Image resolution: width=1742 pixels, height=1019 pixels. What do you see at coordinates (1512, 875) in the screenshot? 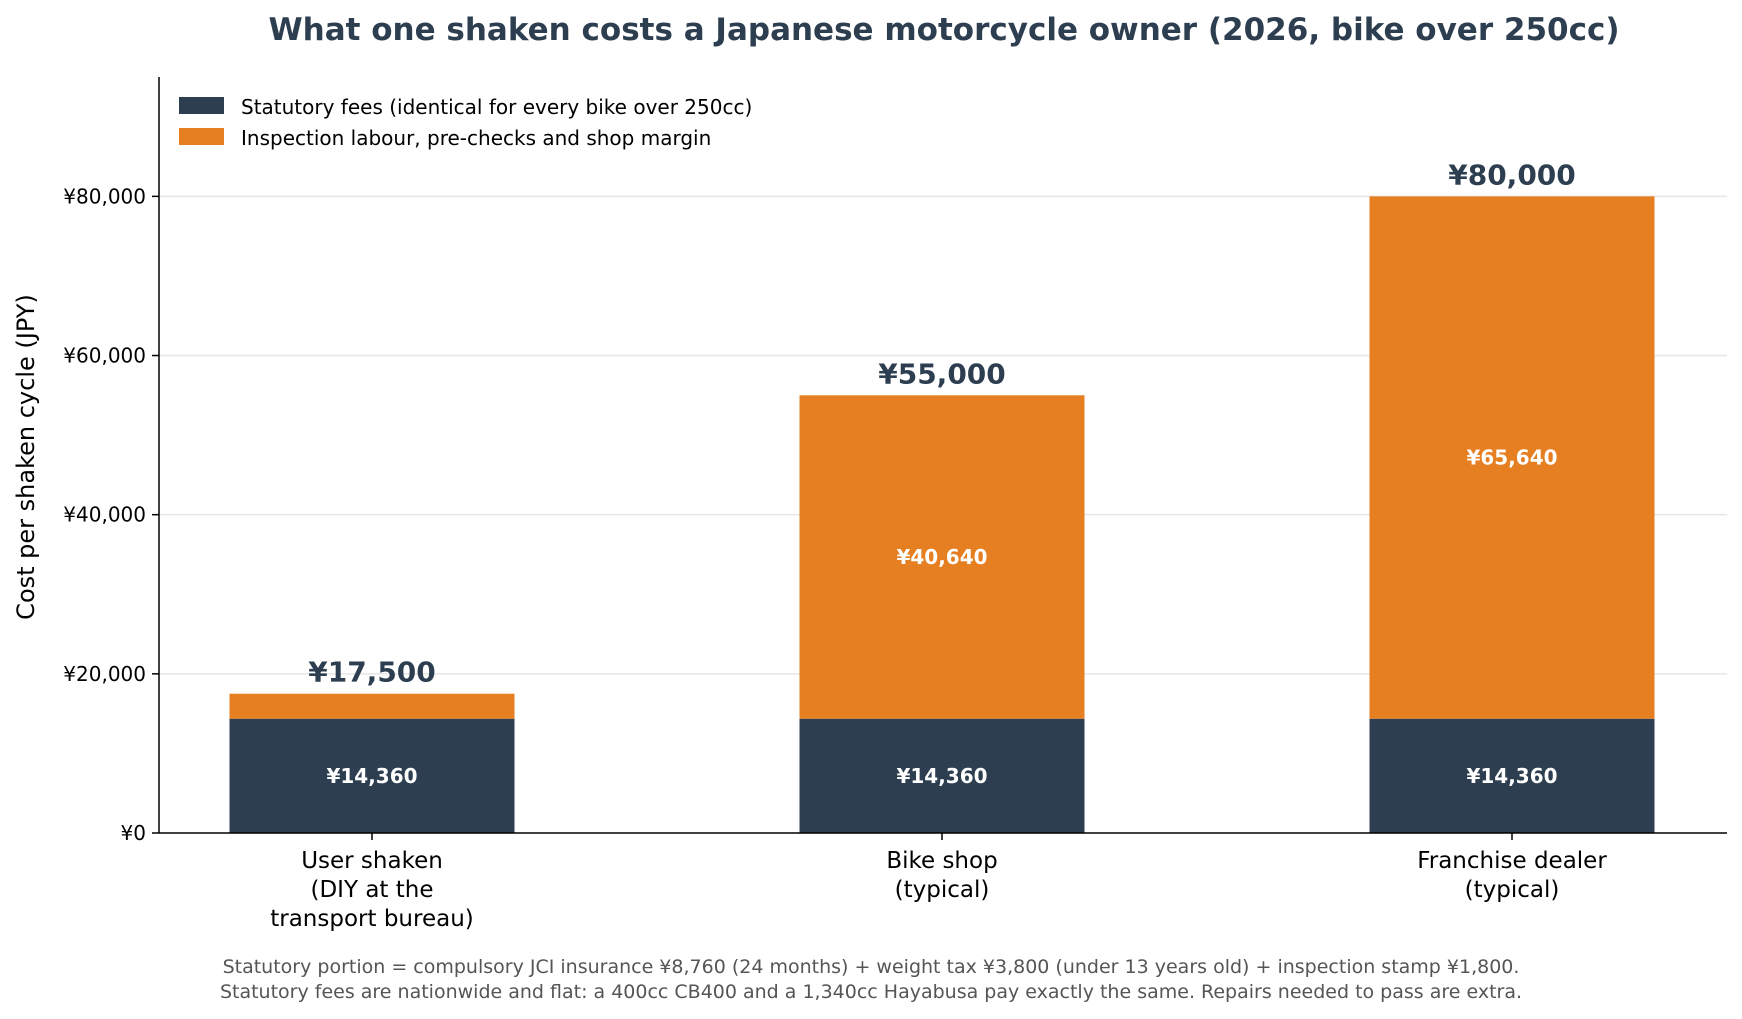
I see `x-tick-label: Franchise dealer (typical)` at bounding box center [1512, 875].